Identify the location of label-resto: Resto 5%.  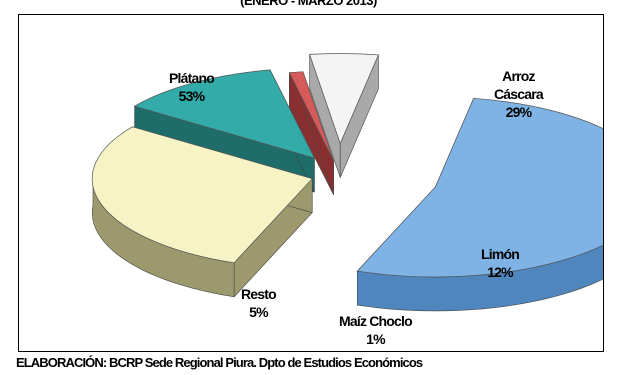
(259, 303).